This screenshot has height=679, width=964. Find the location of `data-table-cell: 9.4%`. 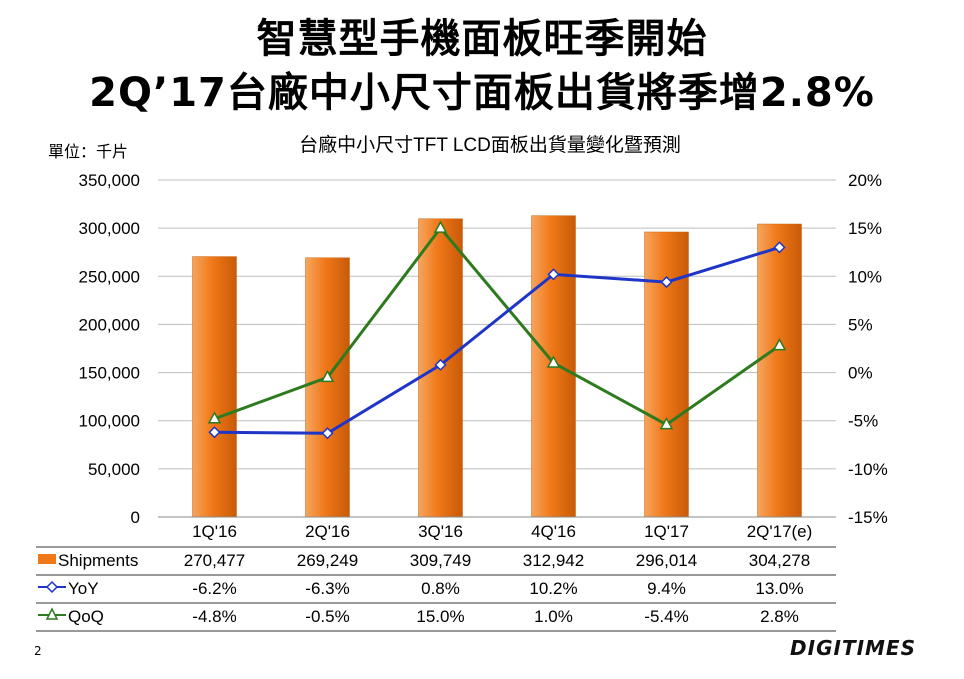

data-table-cell: 9.4% is located at coordinates (666, 588).